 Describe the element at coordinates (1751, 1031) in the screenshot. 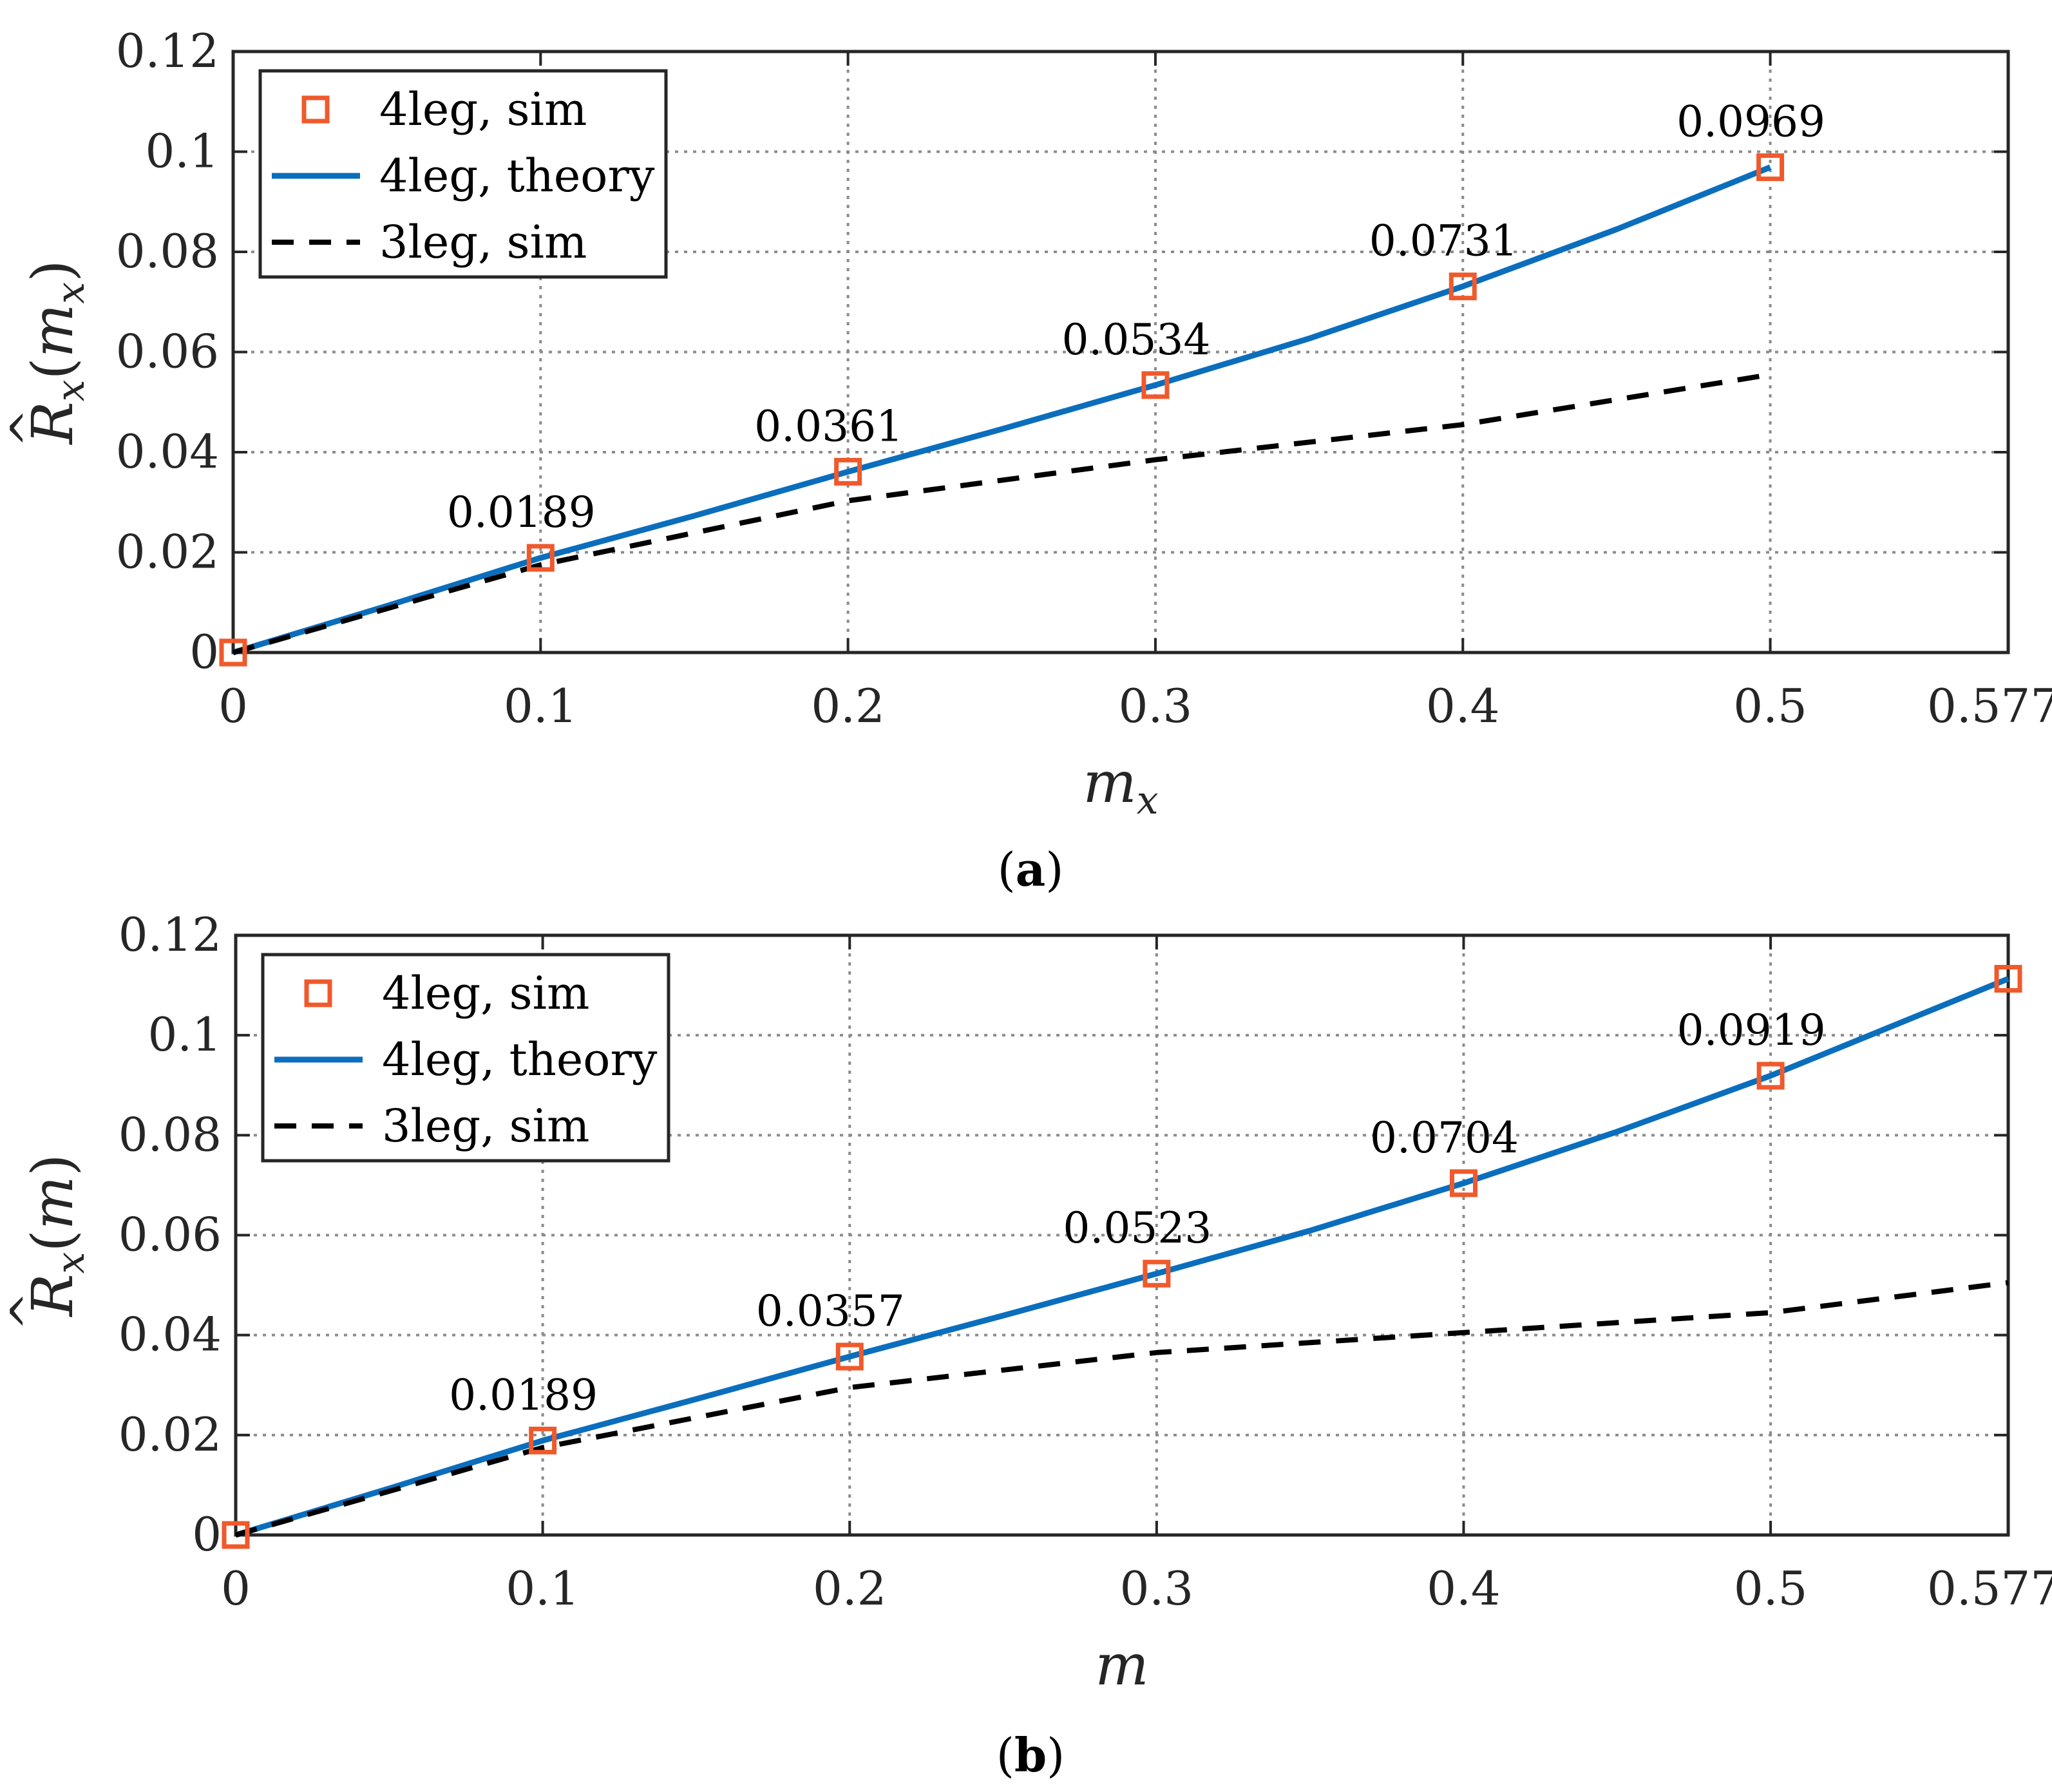

I see `data-label: 0.0919` at that location.